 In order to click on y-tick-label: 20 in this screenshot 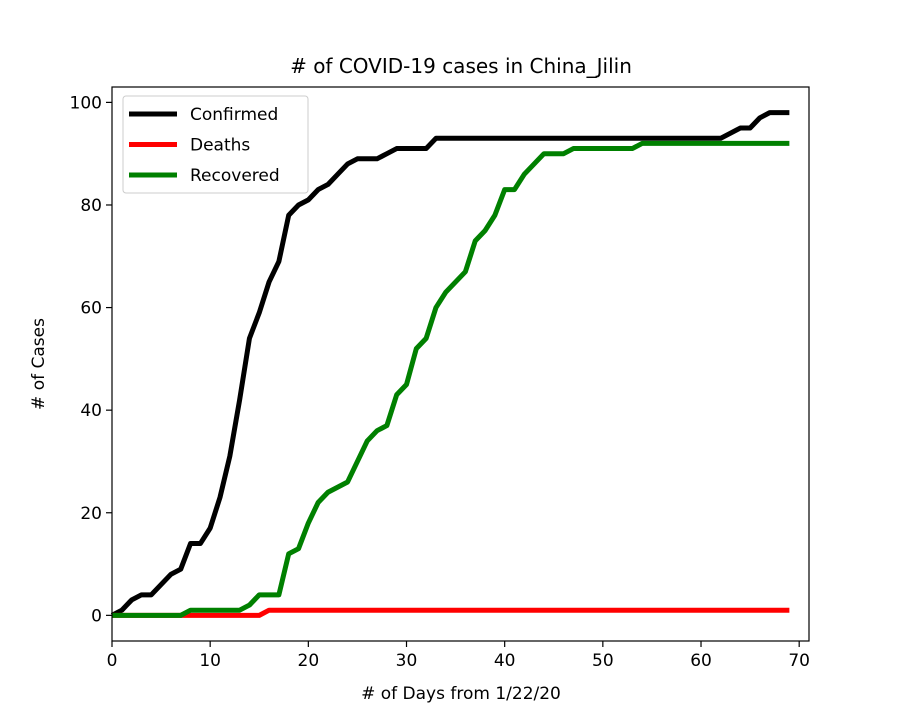, I will do `click(91, 514)`.